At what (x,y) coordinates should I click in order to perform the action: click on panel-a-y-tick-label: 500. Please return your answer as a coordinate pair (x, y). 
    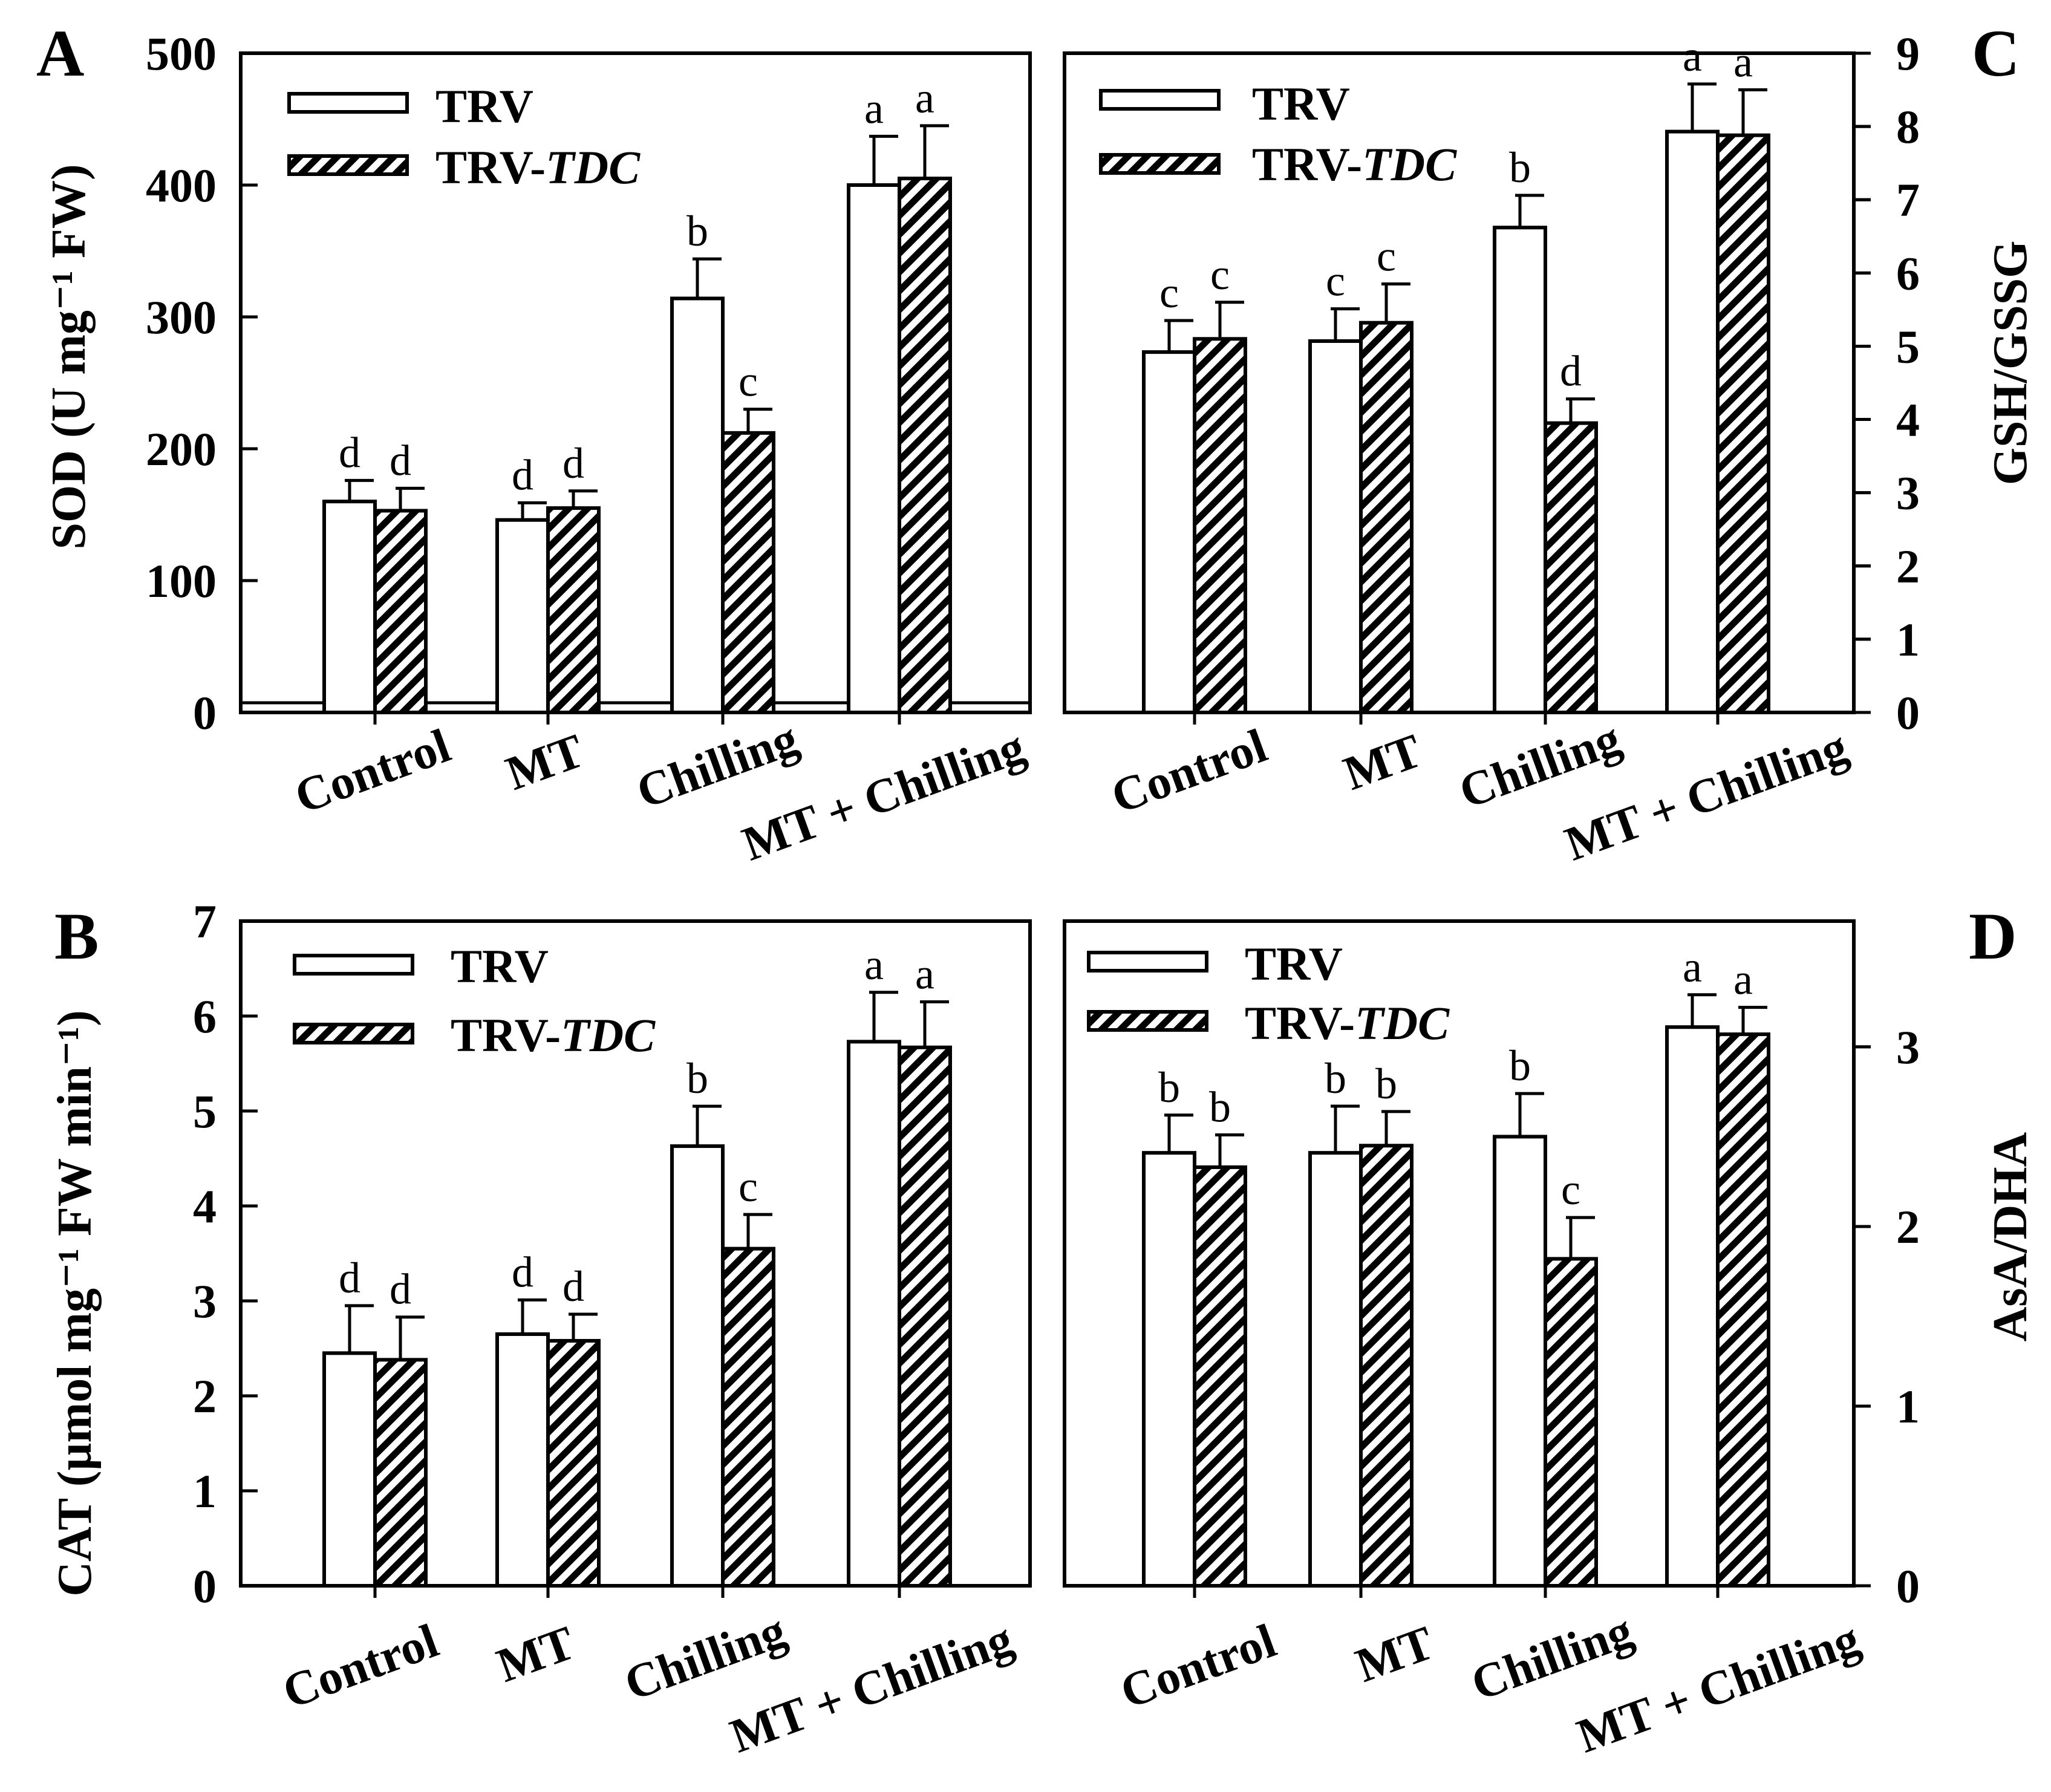
    Looking at the image, I should click on (181, 53).